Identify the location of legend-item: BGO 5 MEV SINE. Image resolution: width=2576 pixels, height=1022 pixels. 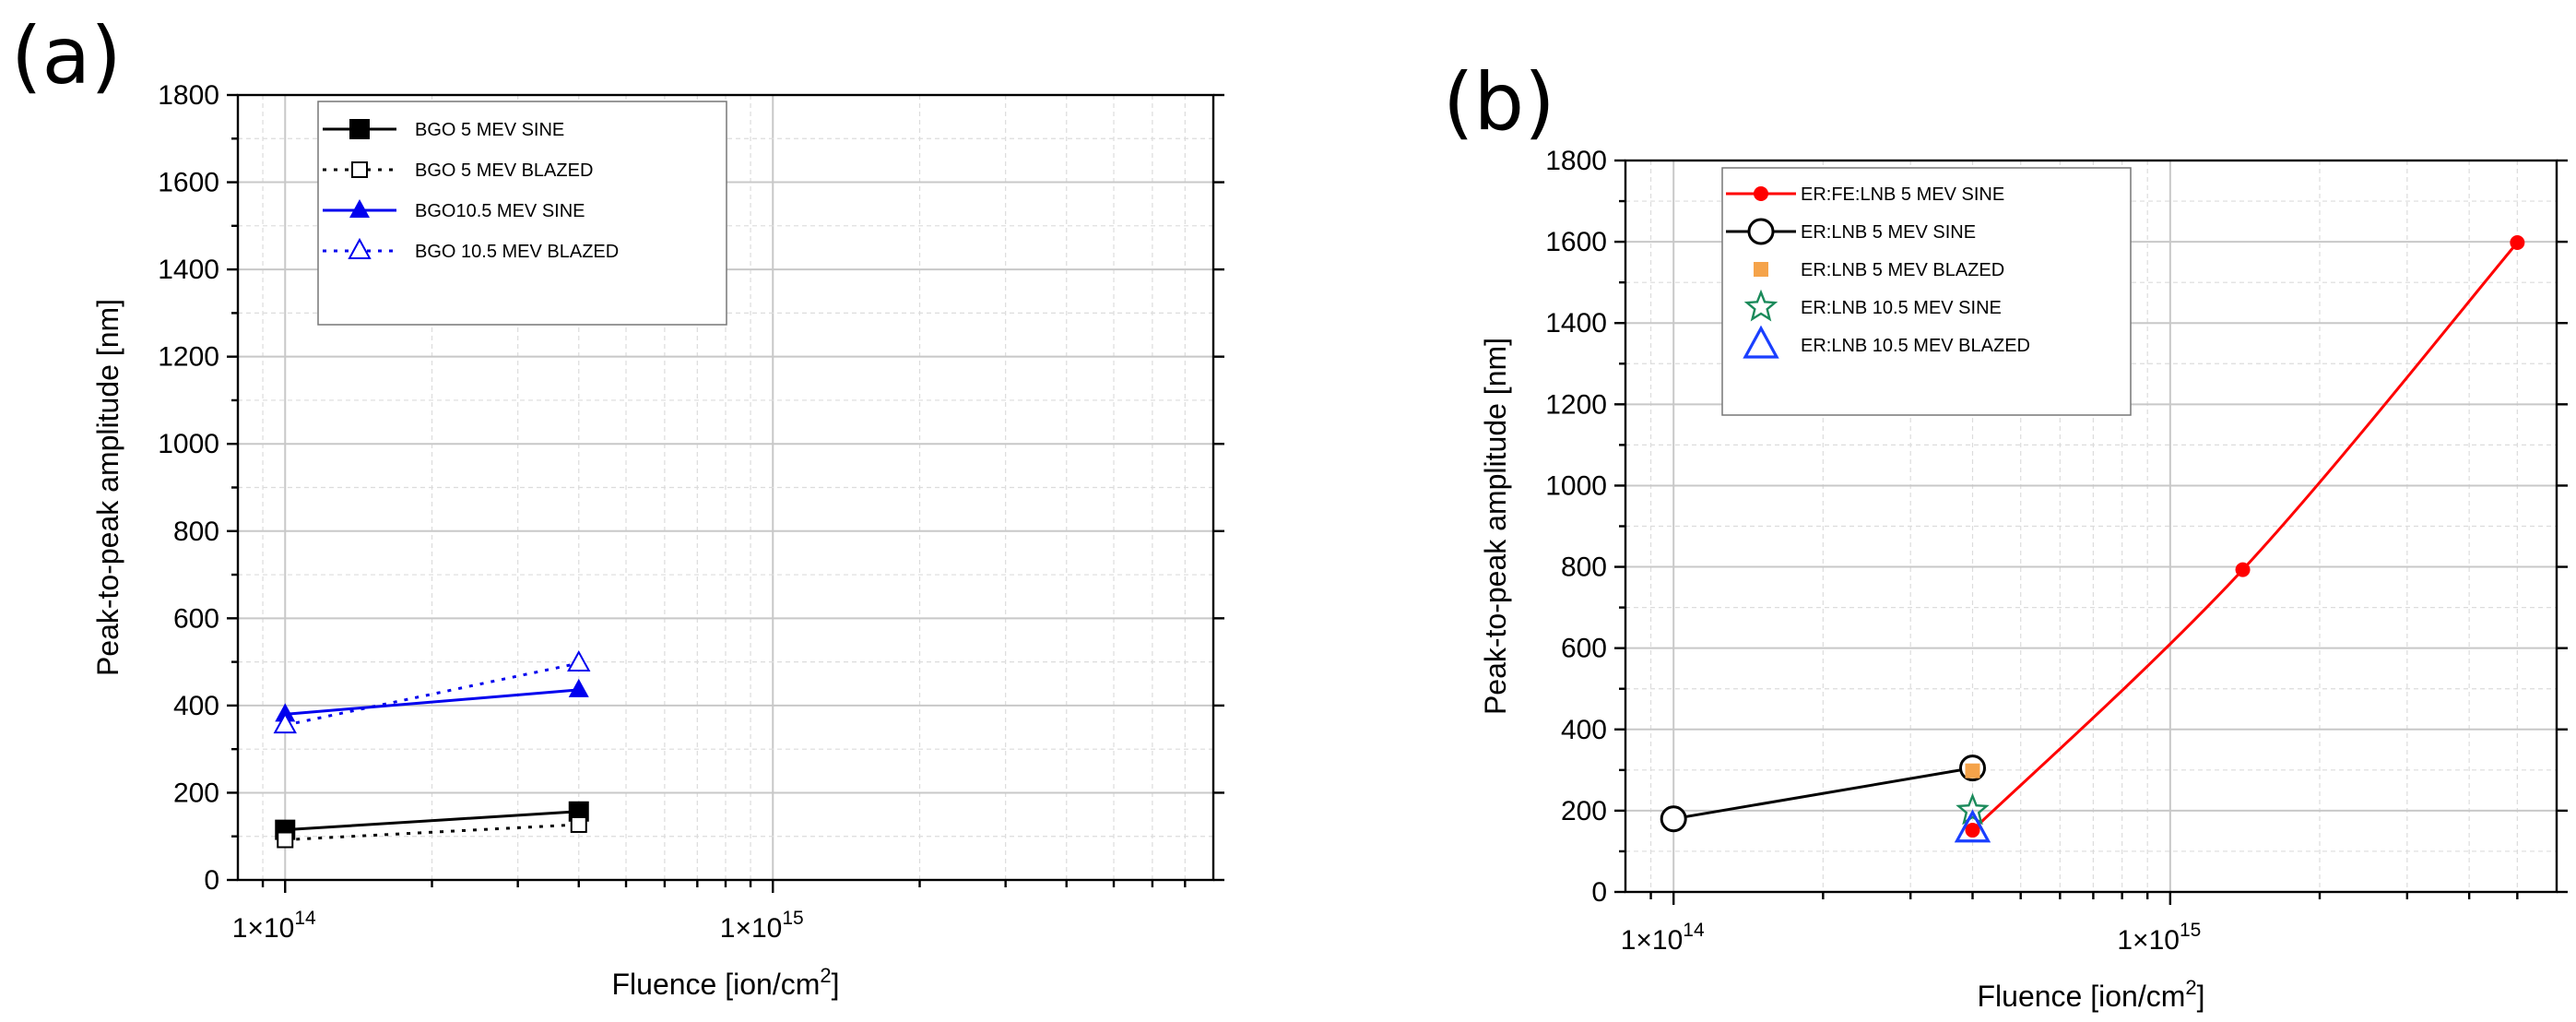
(443, 130).